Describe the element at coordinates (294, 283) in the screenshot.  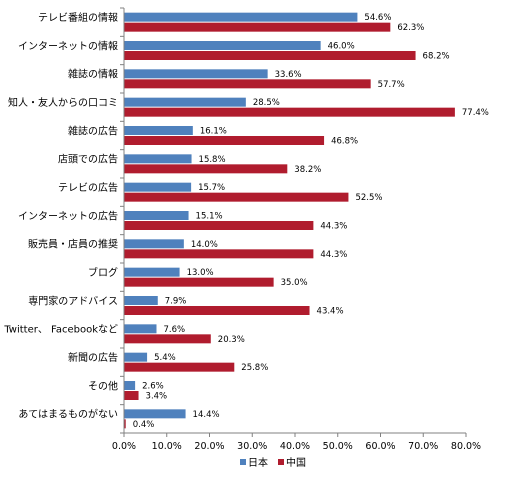
I see `data-label: 35.0%` at that location.